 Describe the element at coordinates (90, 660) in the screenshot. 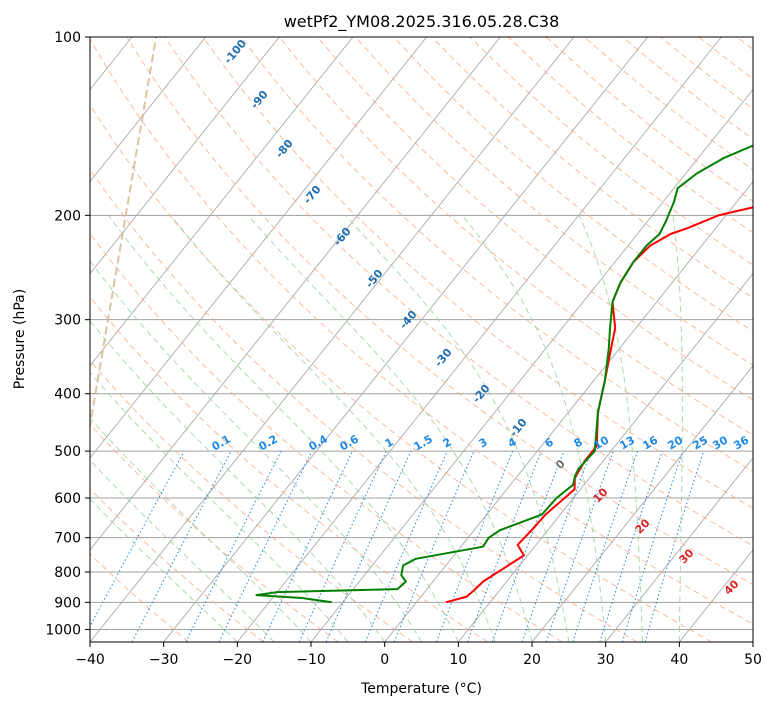

I see `x-tick-label: −40` at that location.